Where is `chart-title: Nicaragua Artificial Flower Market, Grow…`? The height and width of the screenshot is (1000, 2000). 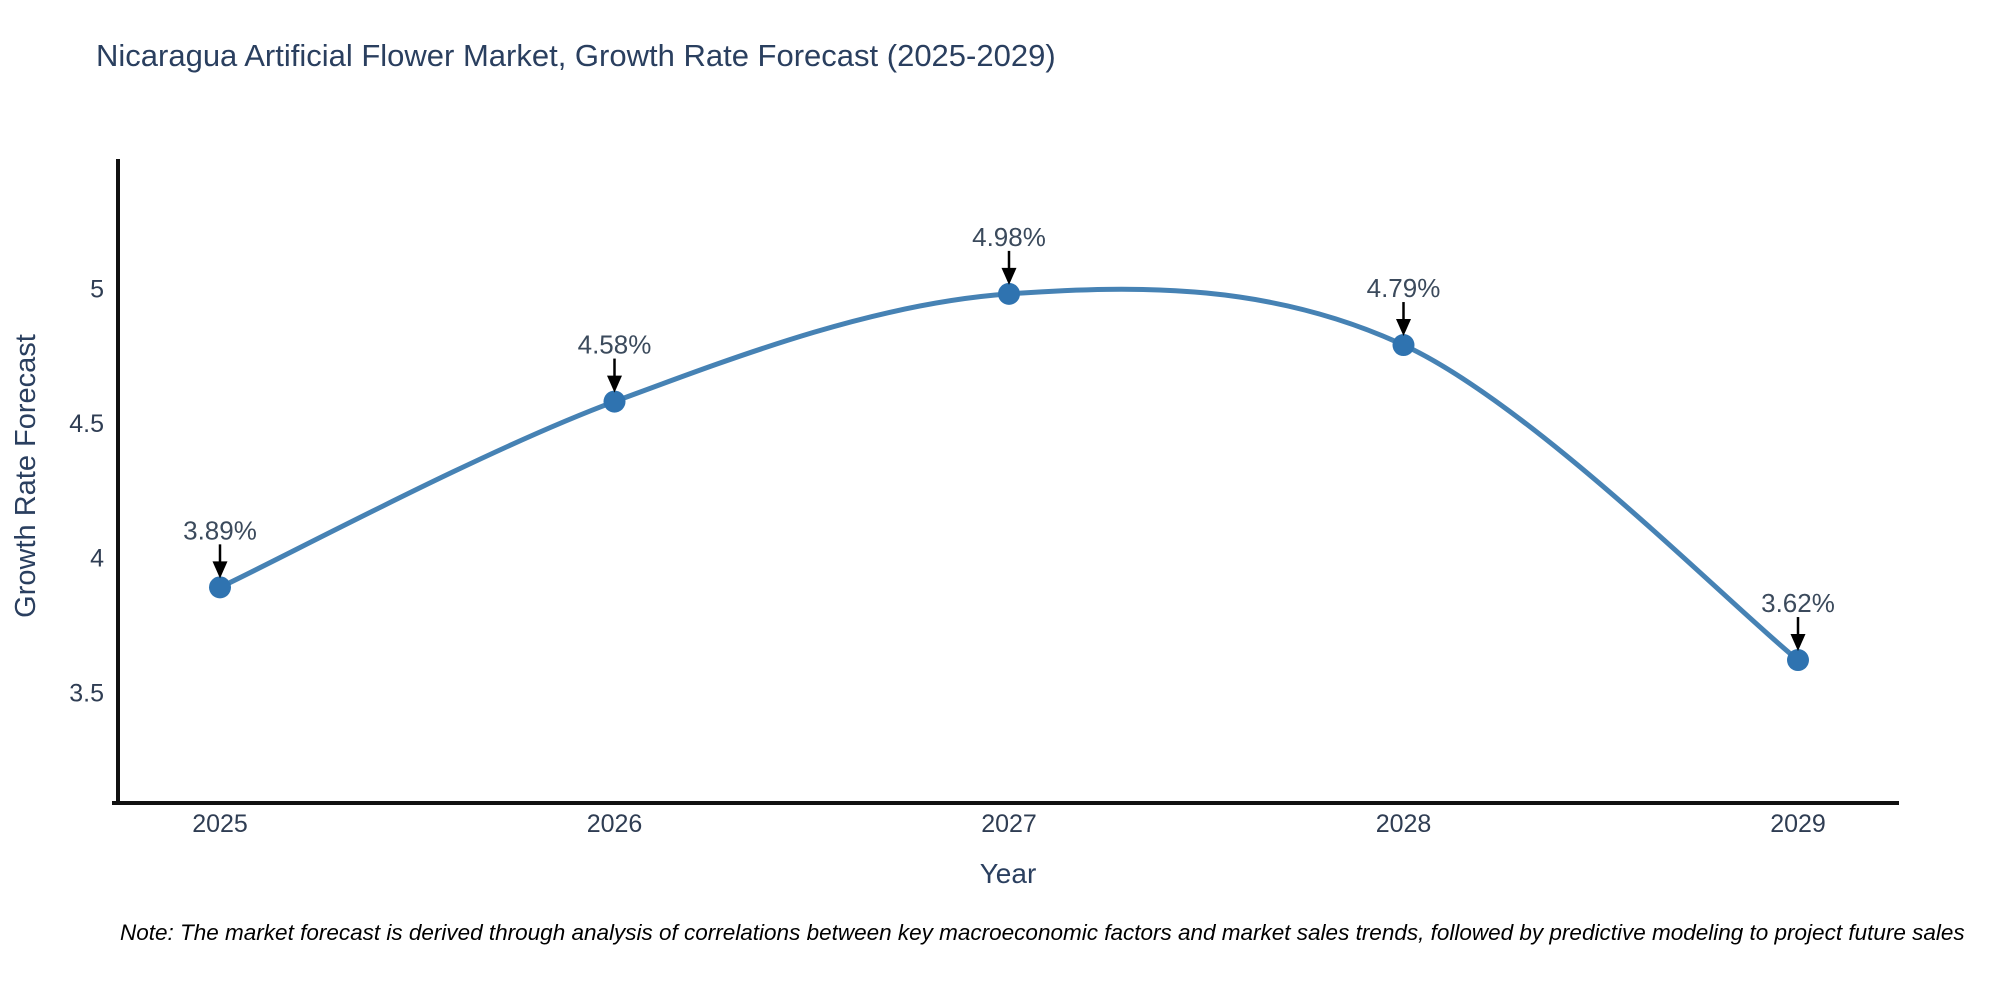 chart-title: Nicaragua Artificial Flower Market, Grow… is located at coordinates (576, 55).